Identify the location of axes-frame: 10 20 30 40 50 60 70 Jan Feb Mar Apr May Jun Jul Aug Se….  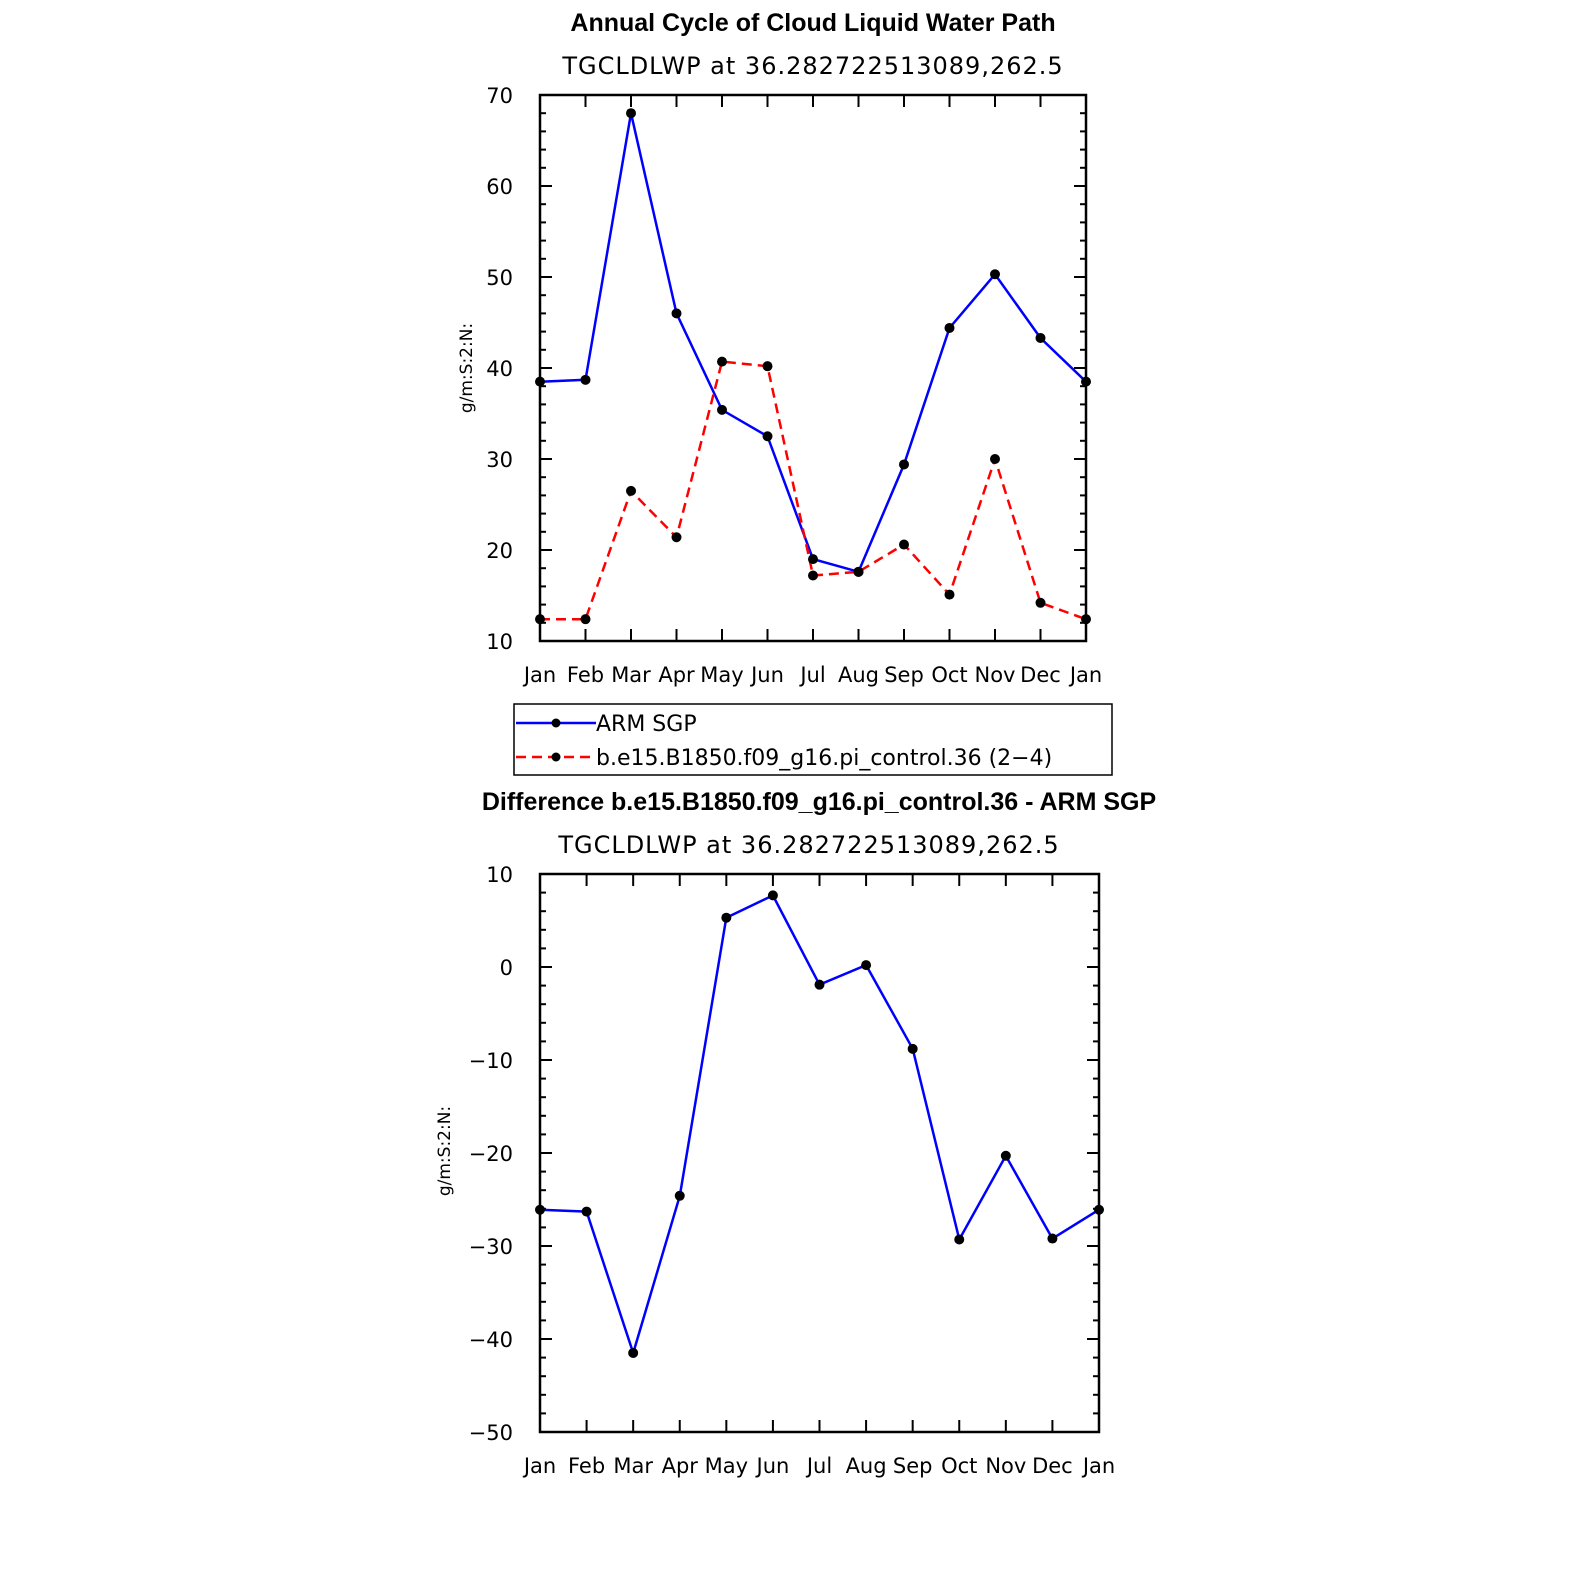
(794, 385).